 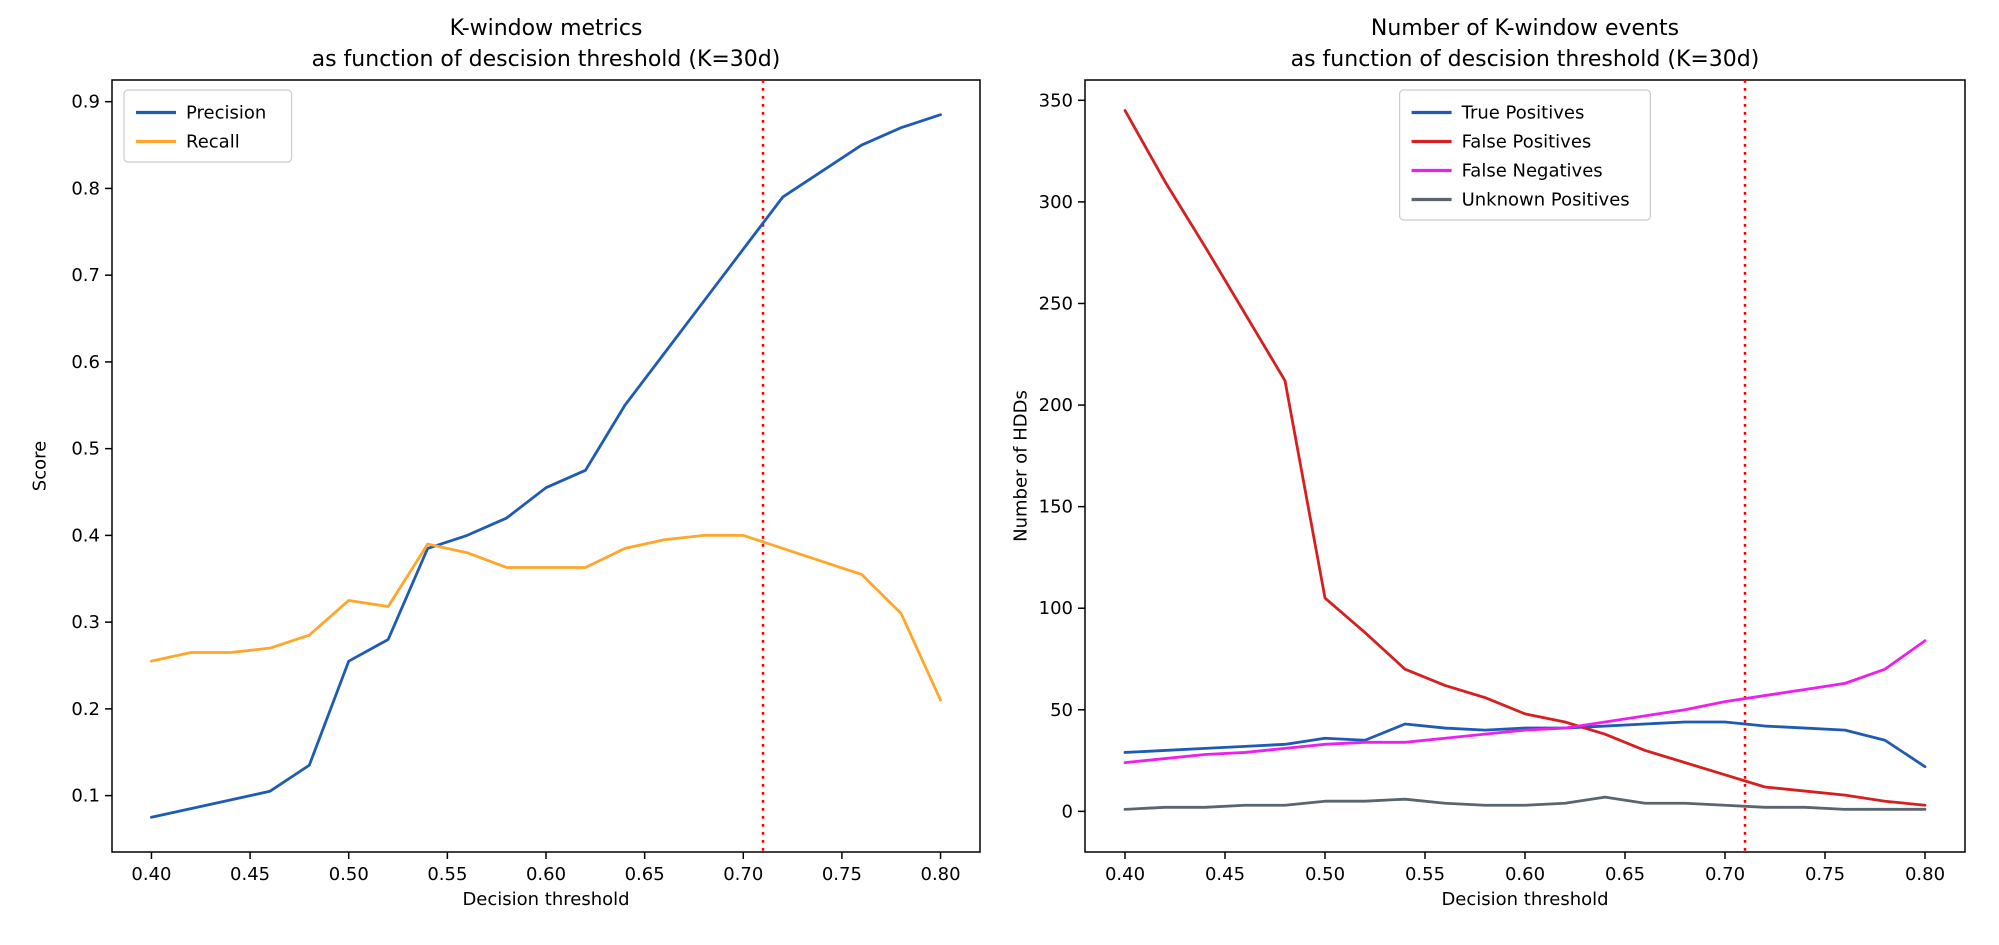 What do you see at coordinates (1525, 899) in the screenshot?
I see `right-x-axis-label: Decision threshold` at bounding box center [1525, 899].